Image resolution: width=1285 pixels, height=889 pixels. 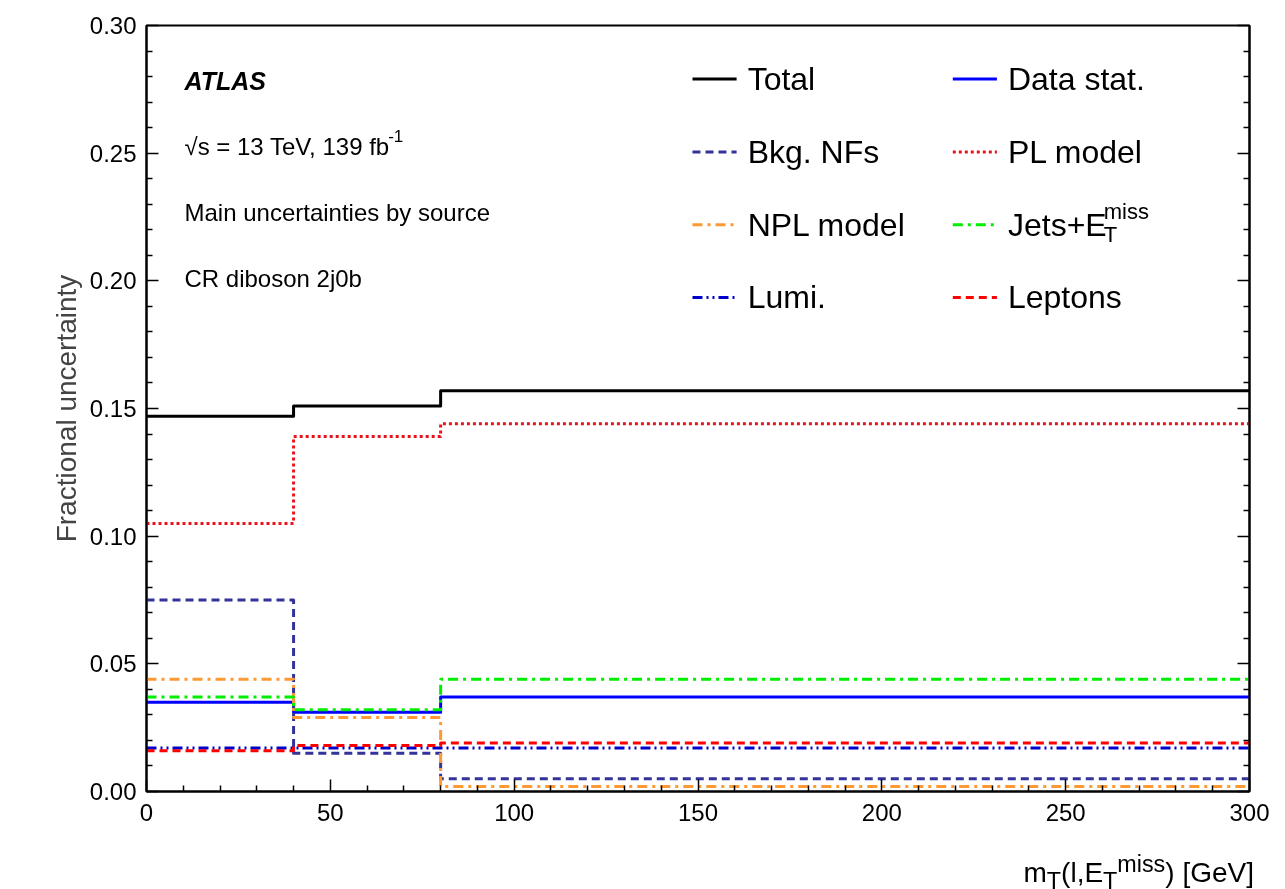 What do you see at coordinates (330, 812) in the screenshot?
I see `x-tick-label: 50` at bounding box center [330, 812].